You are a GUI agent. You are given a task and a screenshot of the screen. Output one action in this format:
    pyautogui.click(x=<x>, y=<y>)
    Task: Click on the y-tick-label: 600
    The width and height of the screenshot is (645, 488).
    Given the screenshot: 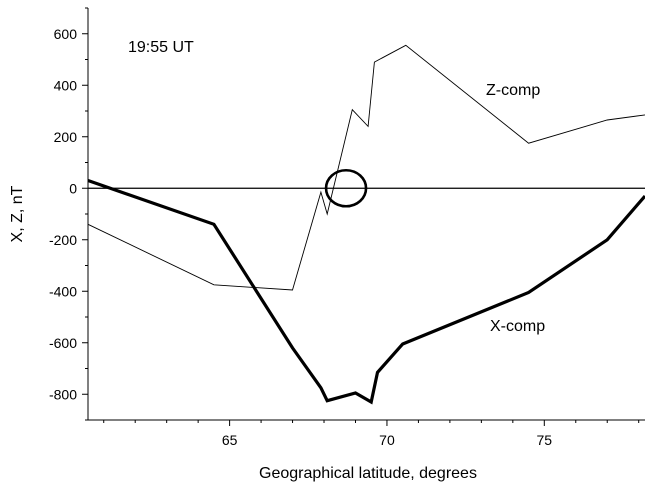 What is the action you would take?
    pyautogui.click(x=66, y=34)
    